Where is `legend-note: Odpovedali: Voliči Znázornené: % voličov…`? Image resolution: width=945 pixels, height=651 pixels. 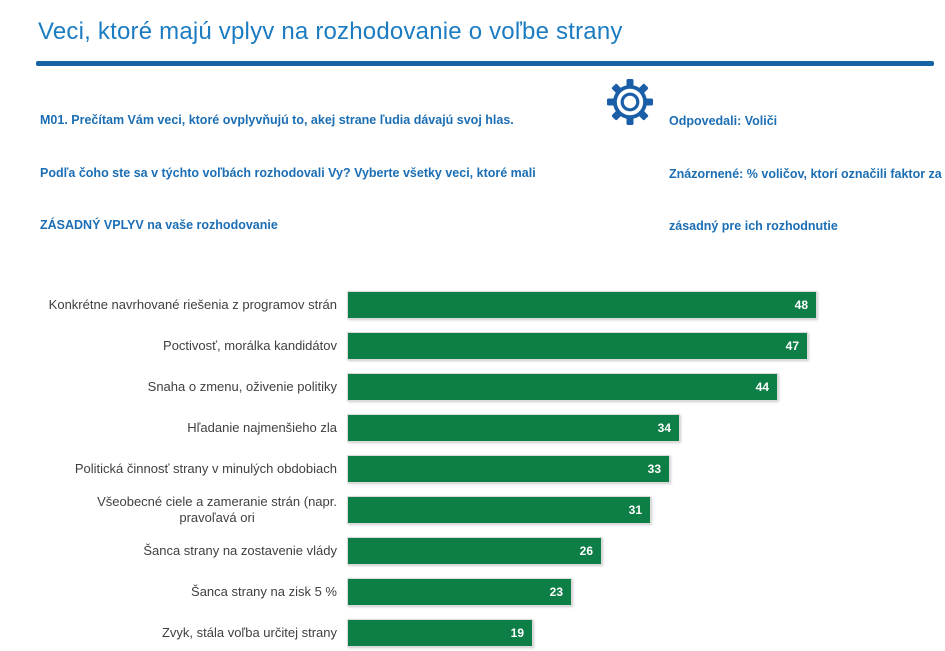
legend-note: Odpovedali: Voliči Znázornené: % voličov… is located at coordinates (805, 174).